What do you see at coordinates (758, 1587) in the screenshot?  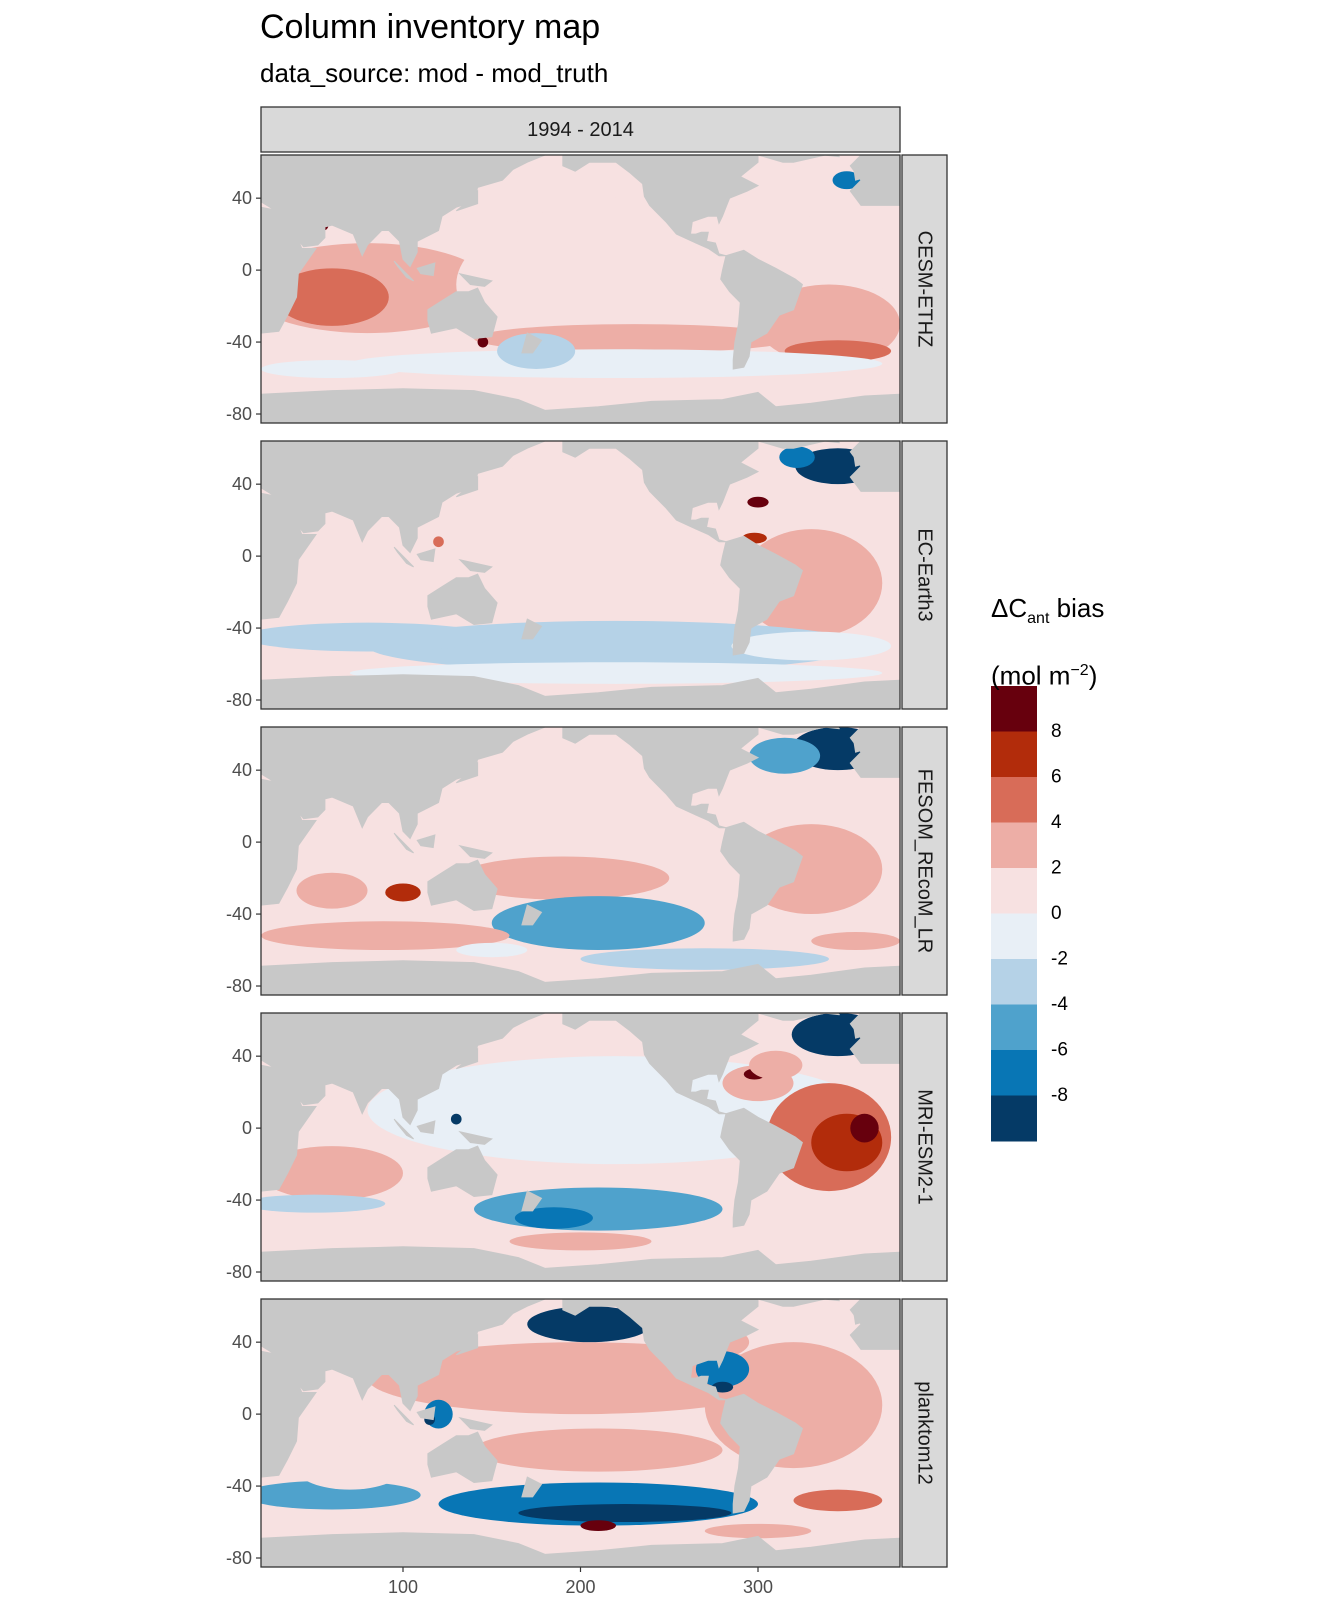 I see `x-tick-label: 300` at bounding box center [758, 1587].